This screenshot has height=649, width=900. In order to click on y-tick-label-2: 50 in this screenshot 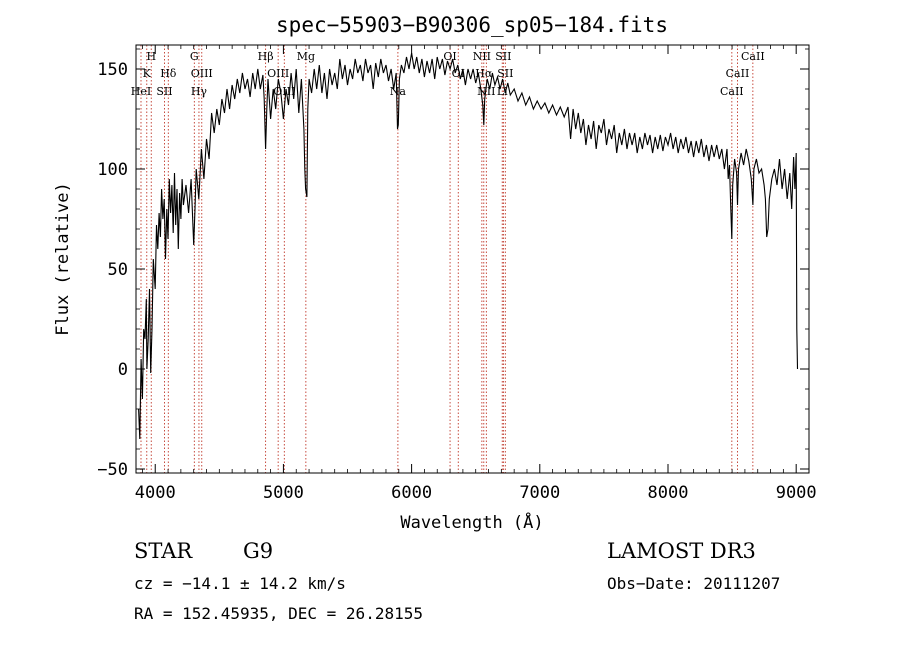, I will do `click(118, 270)`.